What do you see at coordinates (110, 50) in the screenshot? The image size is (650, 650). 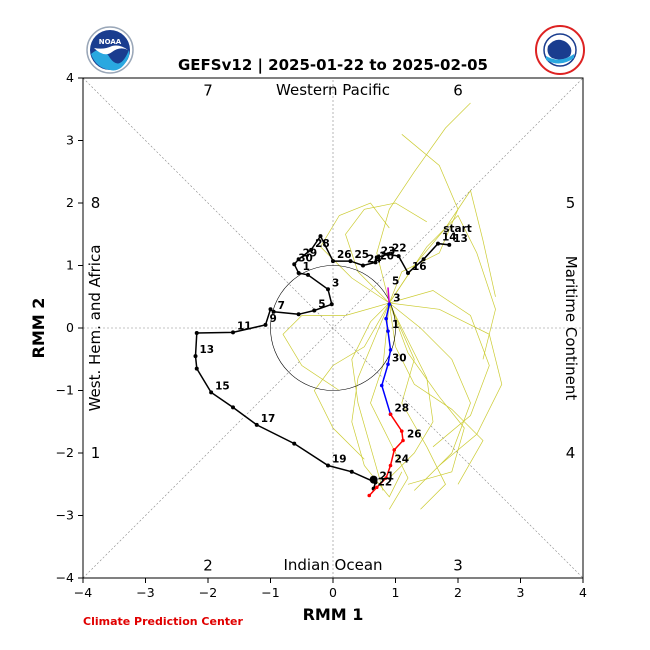 I see `noaa-logo-icon: NOAA` at bounding box center [110, 50].